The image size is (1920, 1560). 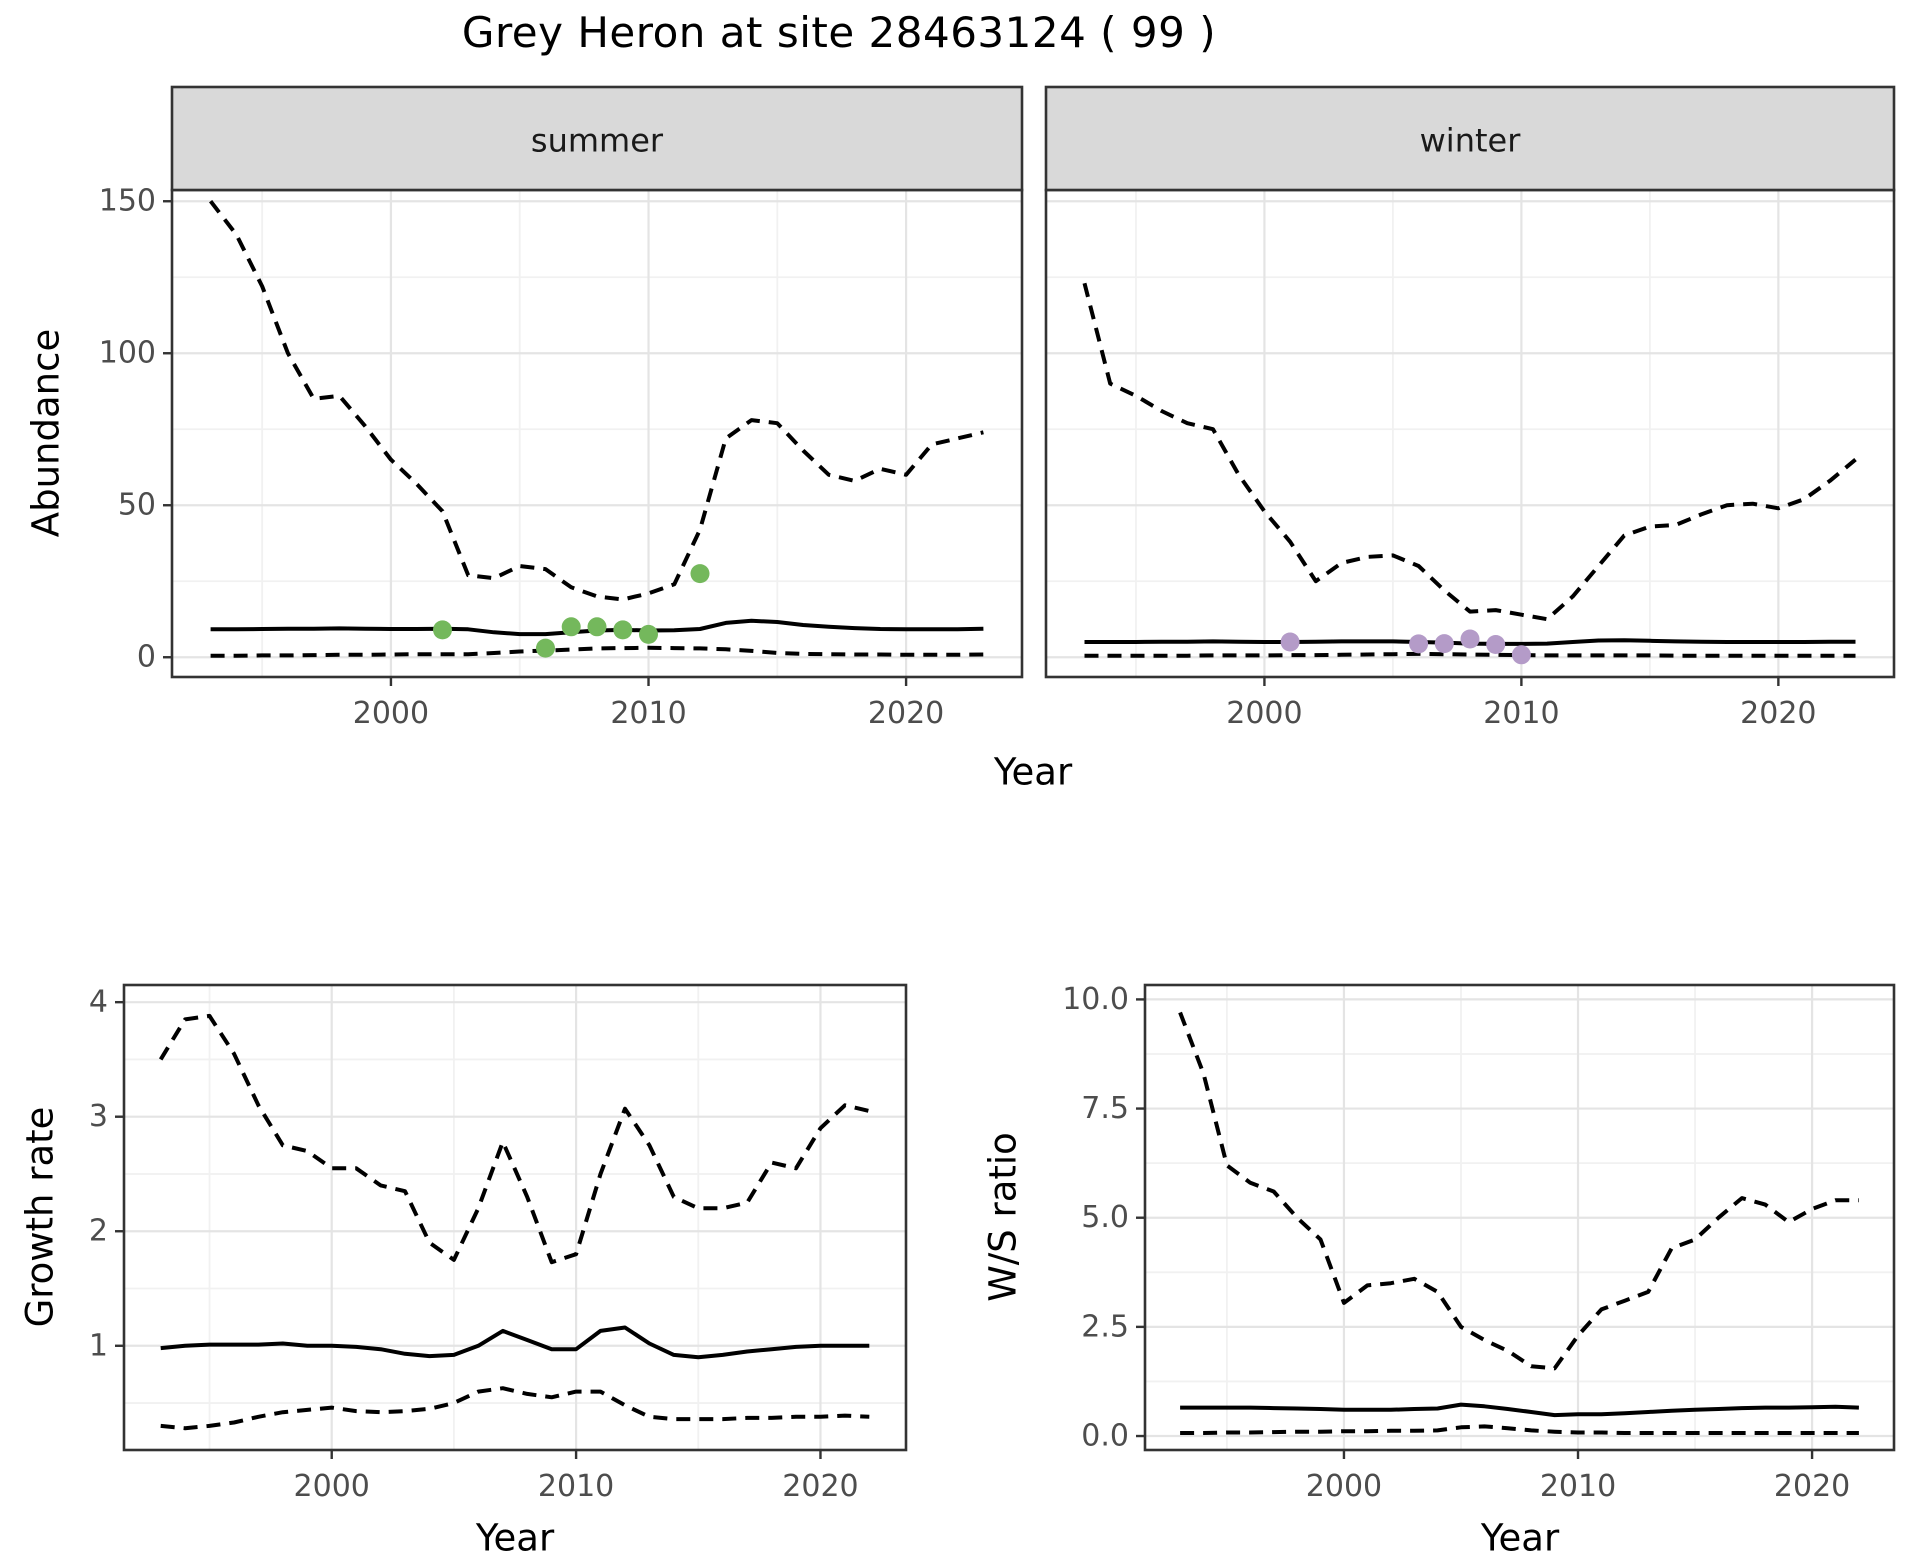 I want to click on x-axis-title-growth: Year, so click(x=515, y=1538).